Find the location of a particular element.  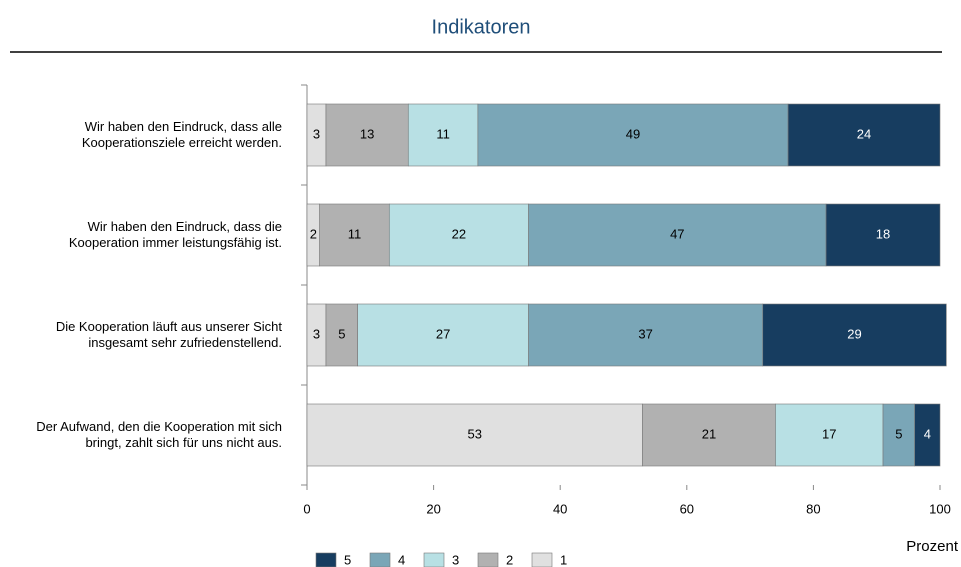

x-axis-label: Prozent is located at coordinates (932, 546).